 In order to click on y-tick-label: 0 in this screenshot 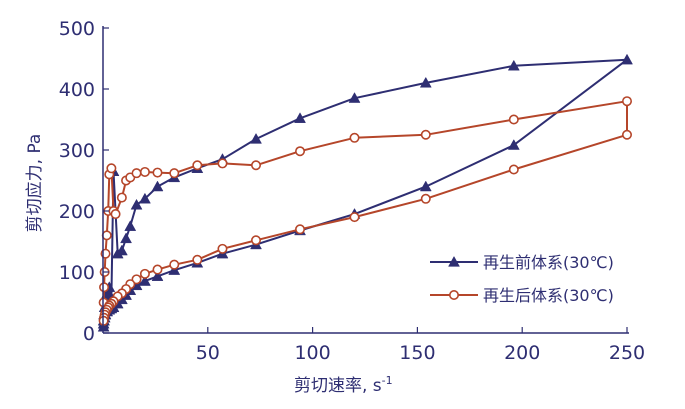, I will do `click(89, 334)`.